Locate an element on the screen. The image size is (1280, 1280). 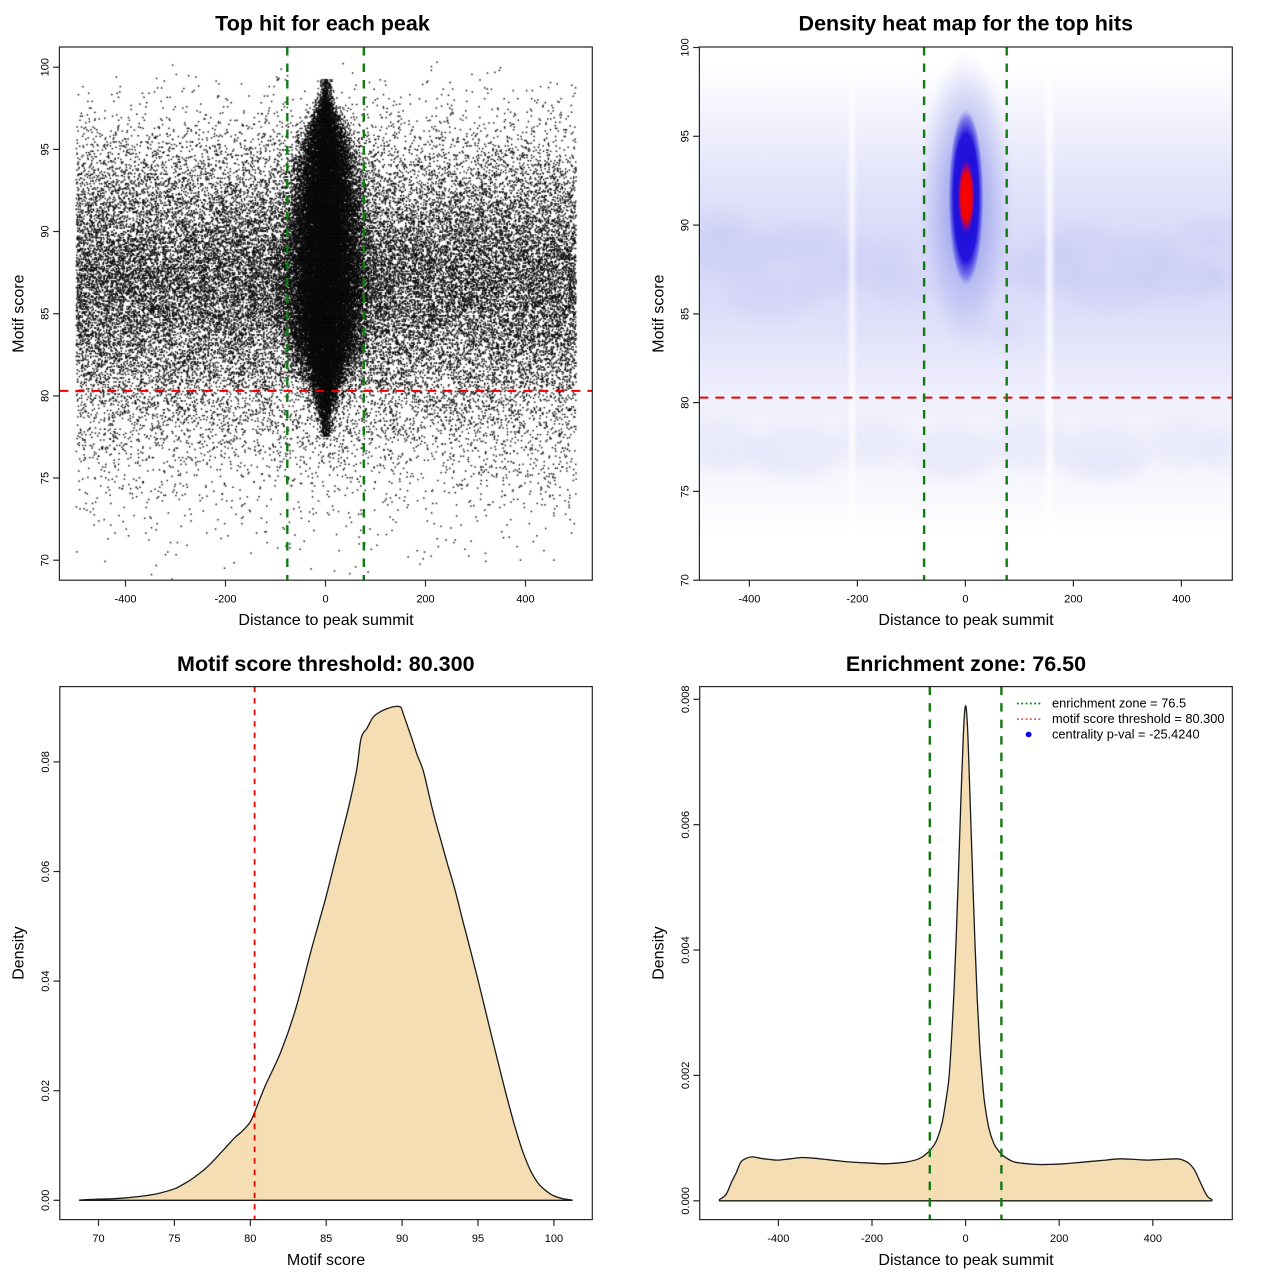
svg-text: 0.02 is located at coordinates (46, 1090).